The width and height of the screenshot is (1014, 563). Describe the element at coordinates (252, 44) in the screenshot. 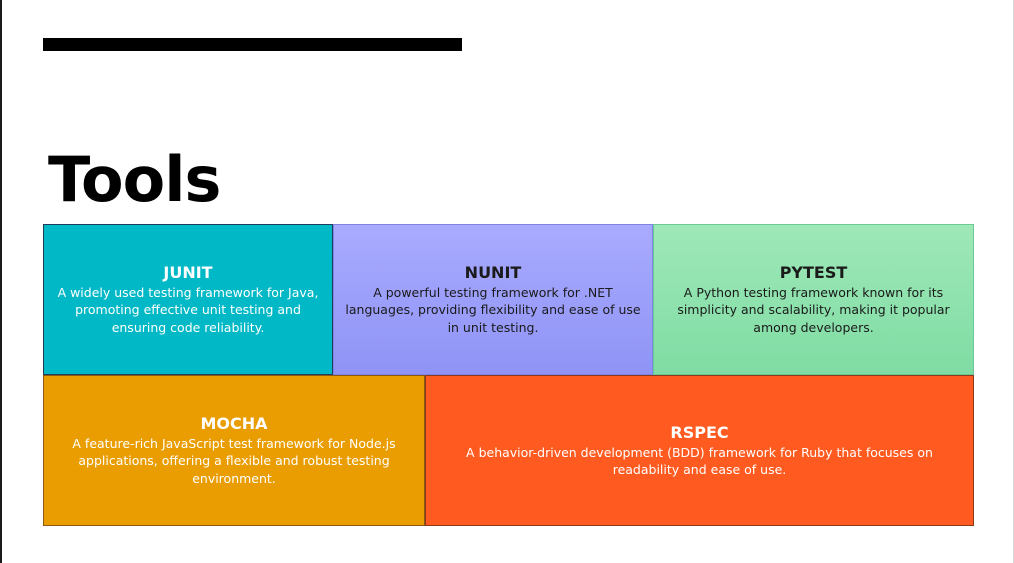

I see `title-accent-bar` at that location.